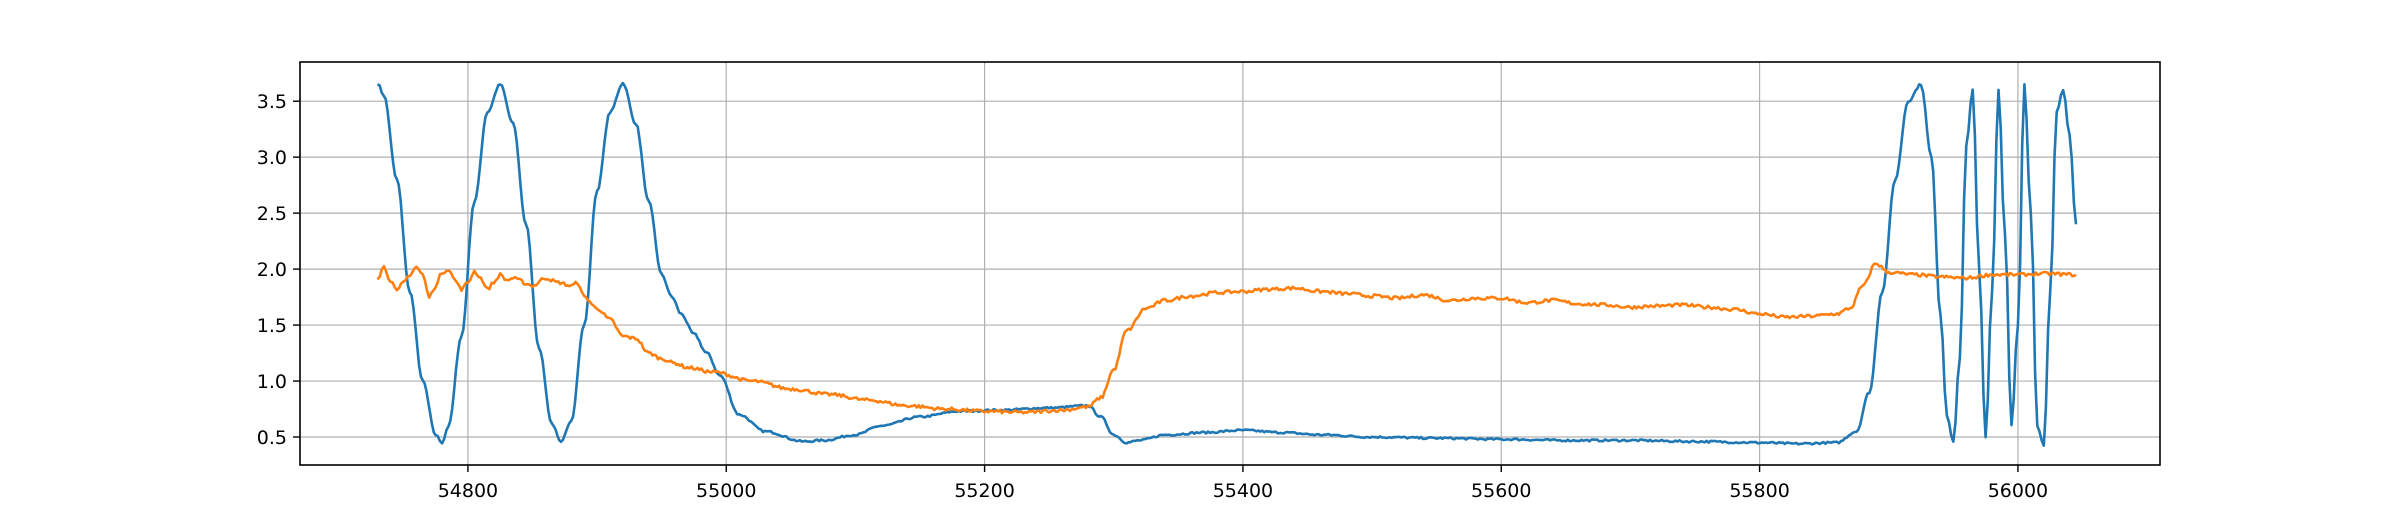 The width and height of the screenshot is (2400, 525). I want to click on x-tick-label: 56000, so click(2018, 491).